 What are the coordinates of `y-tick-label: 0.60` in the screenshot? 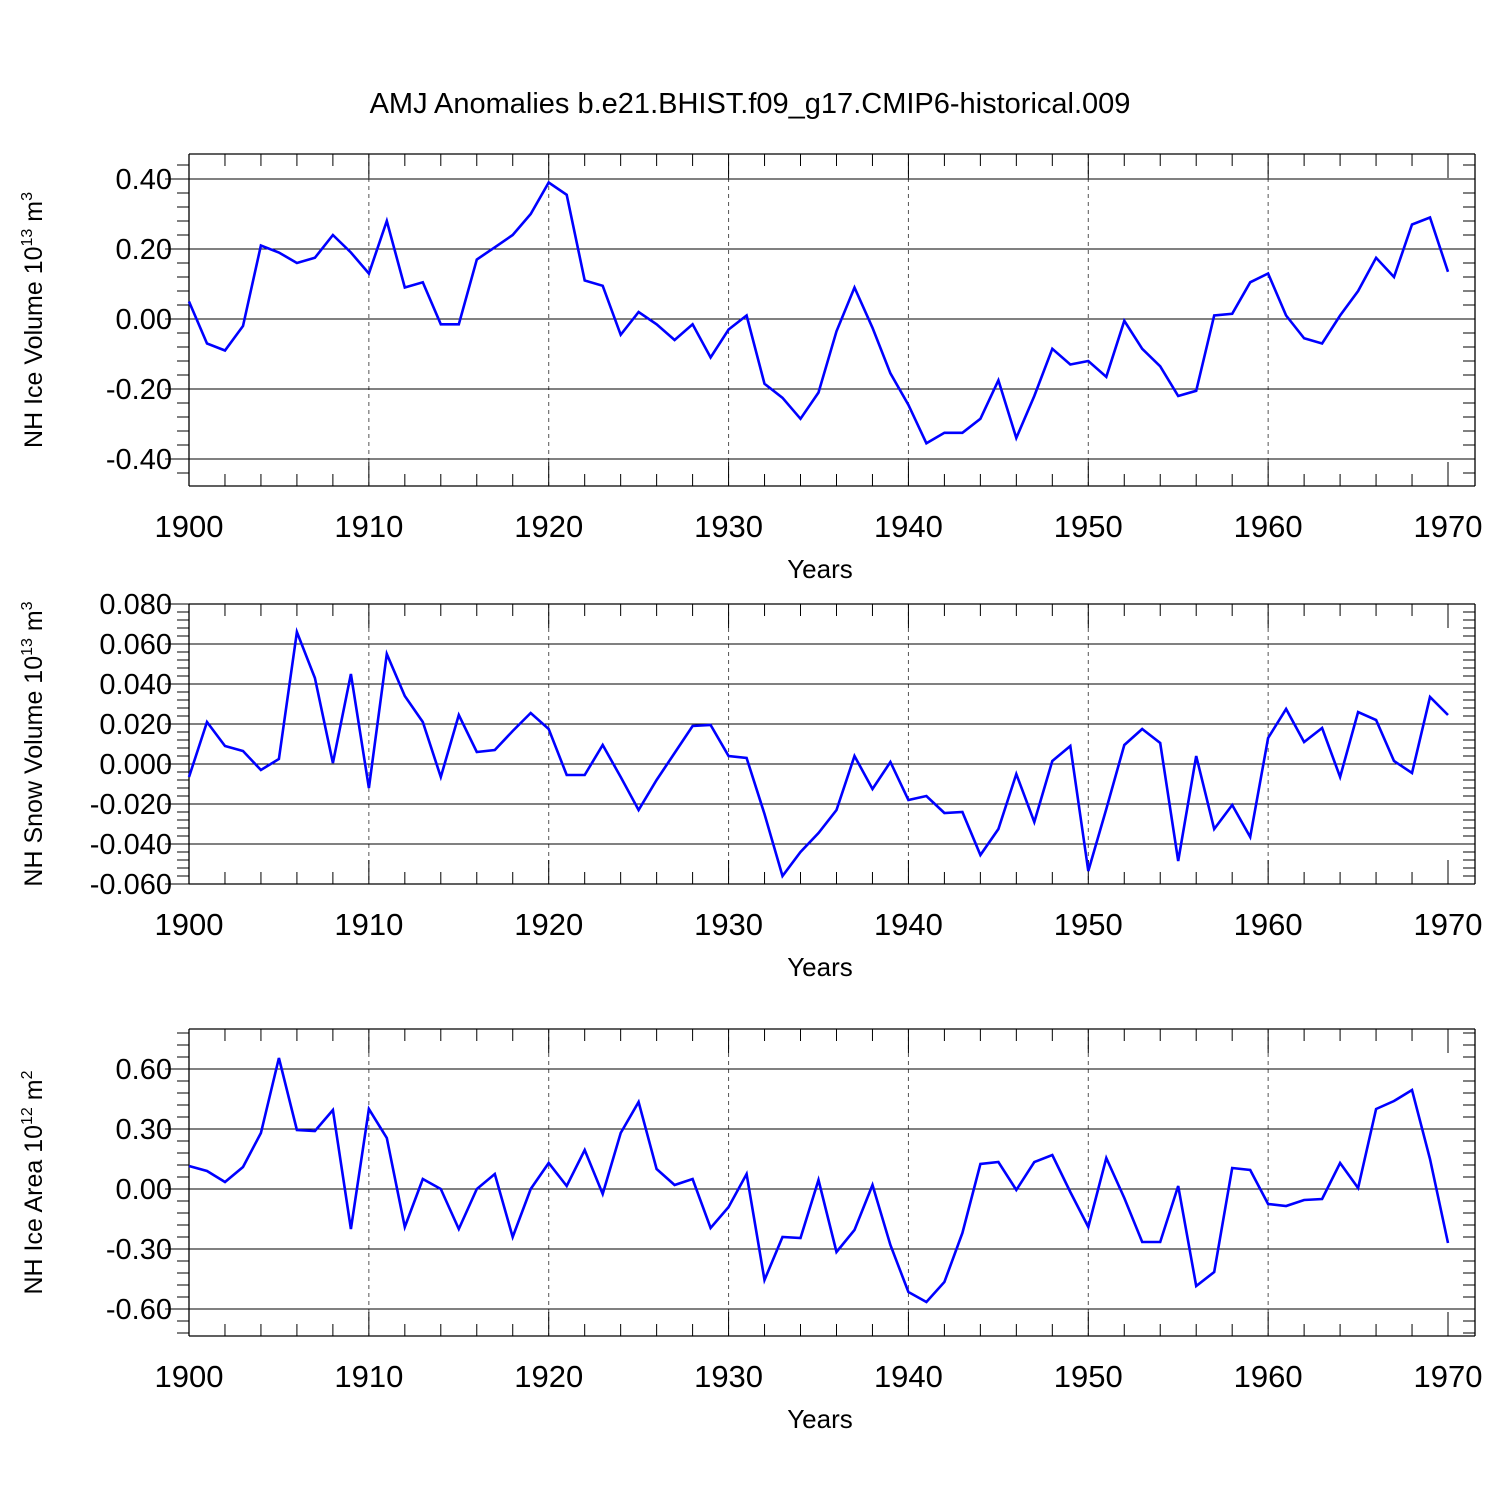 It's located at (144, 1070).